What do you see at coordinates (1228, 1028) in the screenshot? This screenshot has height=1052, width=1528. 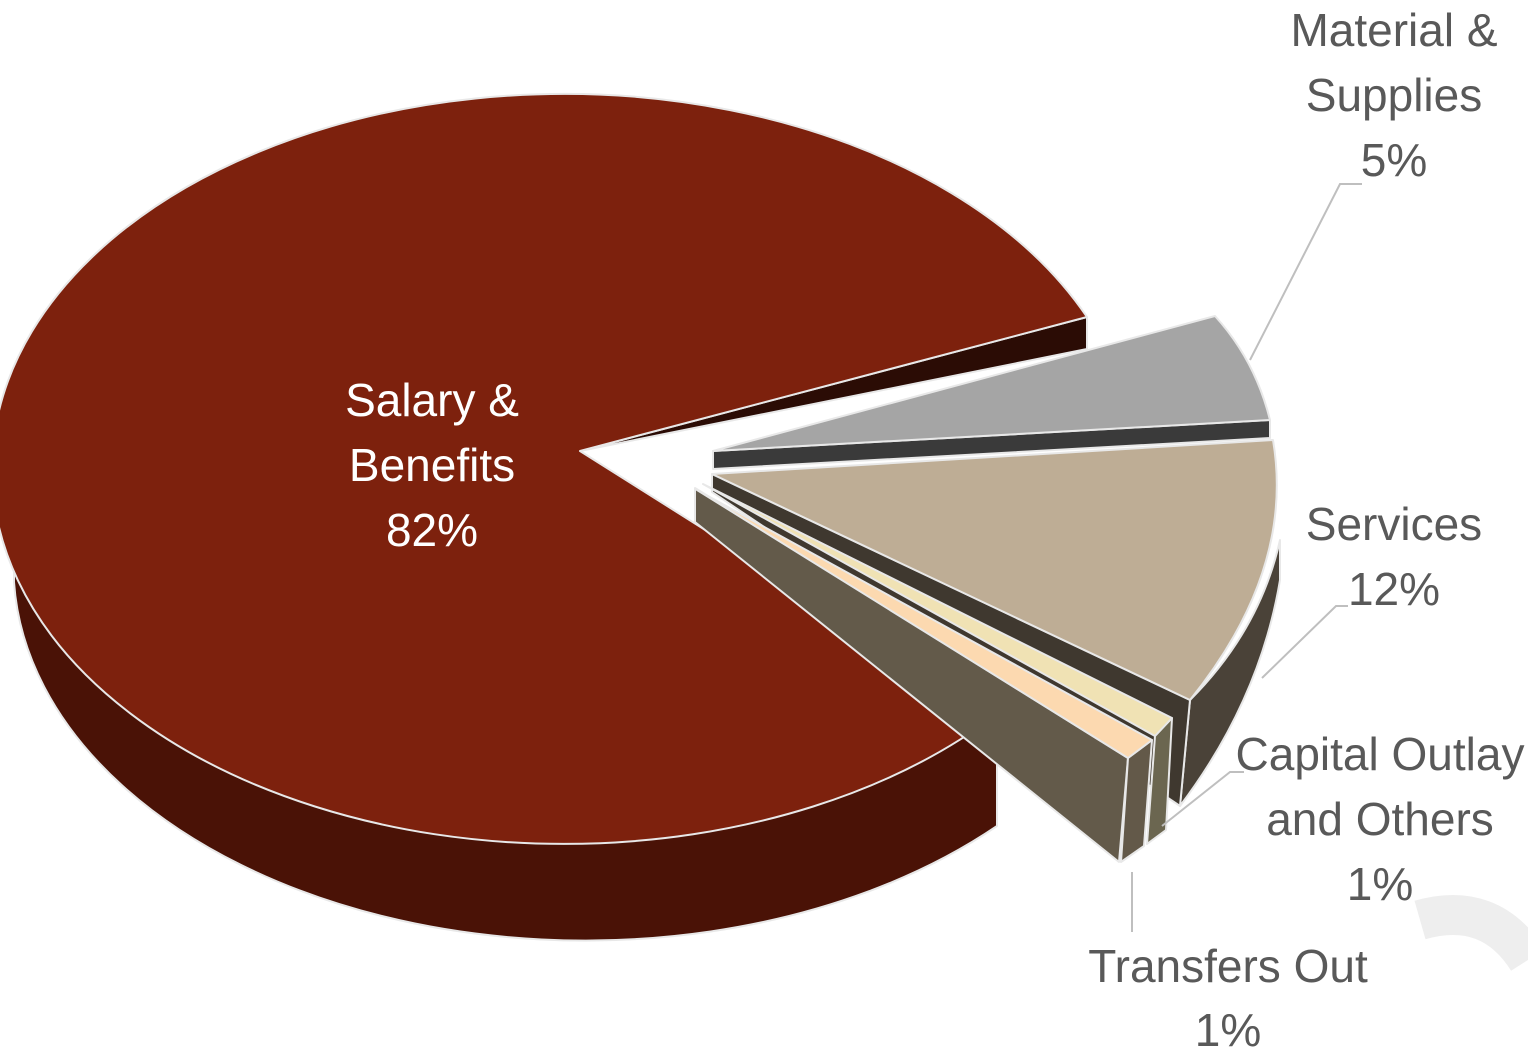 I see `label-transfers-out-value: 1%` at bounding box center [1228, 1028].